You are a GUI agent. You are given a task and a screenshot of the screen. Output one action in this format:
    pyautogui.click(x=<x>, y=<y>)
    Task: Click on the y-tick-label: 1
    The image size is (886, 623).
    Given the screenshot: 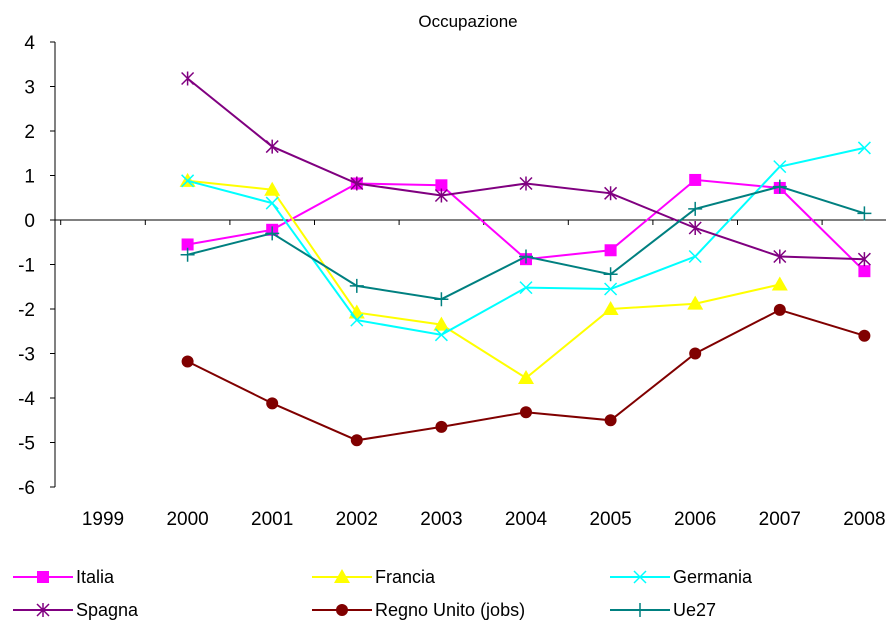 What is the action you would take?
    pyautogui.click(x=29, y=177)
    